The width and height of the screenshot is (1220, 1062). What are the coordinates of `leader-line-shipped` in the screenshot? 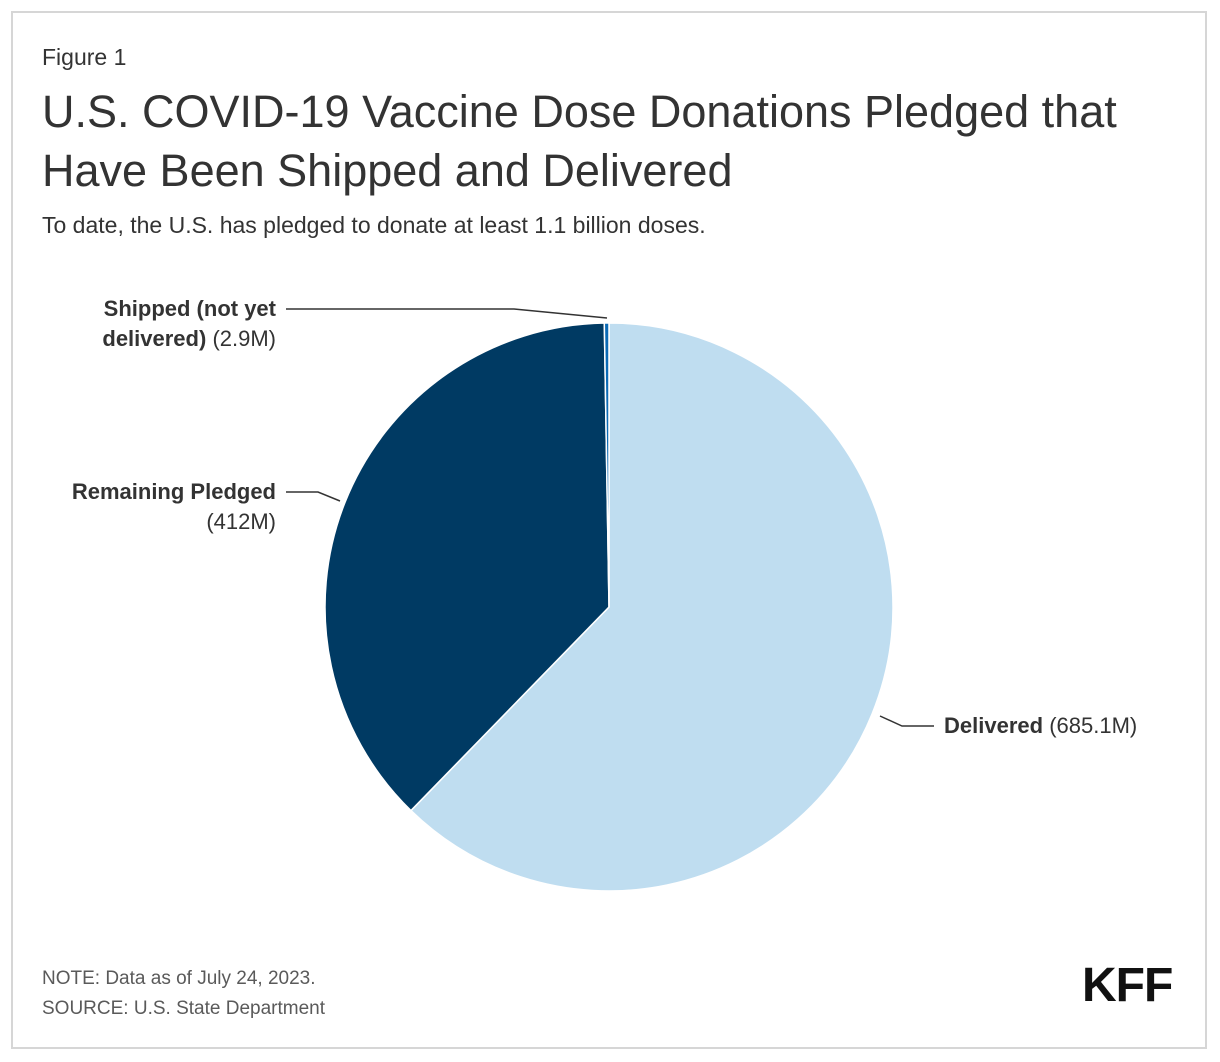 It's located at (447, 313).